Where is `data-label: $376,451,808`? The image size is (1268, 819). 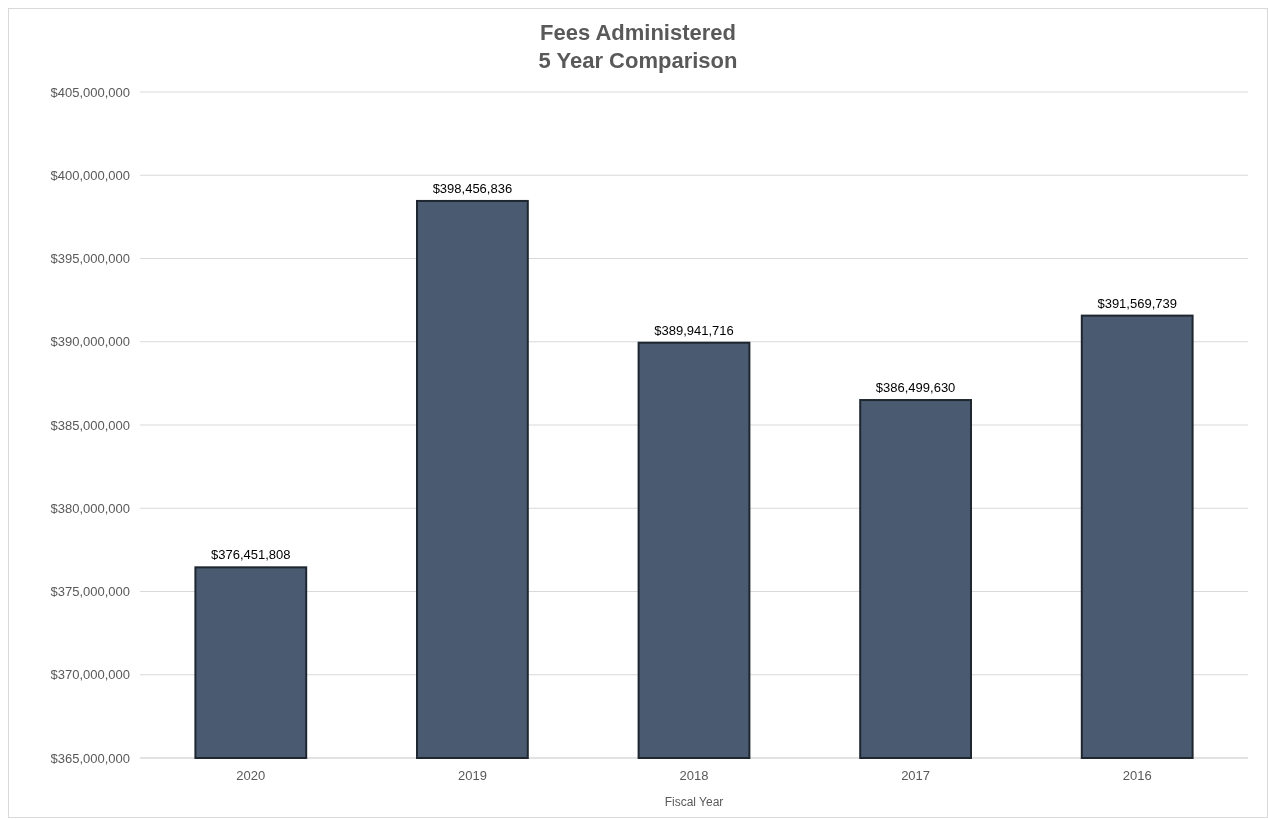
data-label: $376,451,808 is located at coordinates (251, 555).